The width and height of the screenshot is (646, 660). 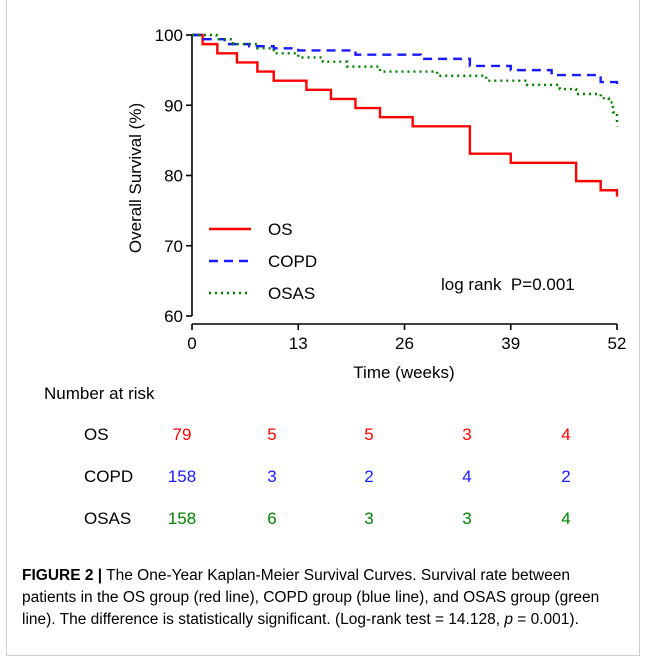 I want to click on risk-row-label: OSAS, so click(x=108, y=518).